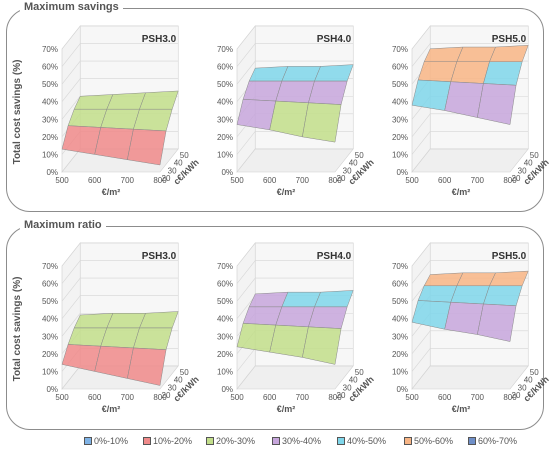 The width and height of the screenshot is (550, 452). I want to click on x1-tick-label: 800, so click(510, 397).